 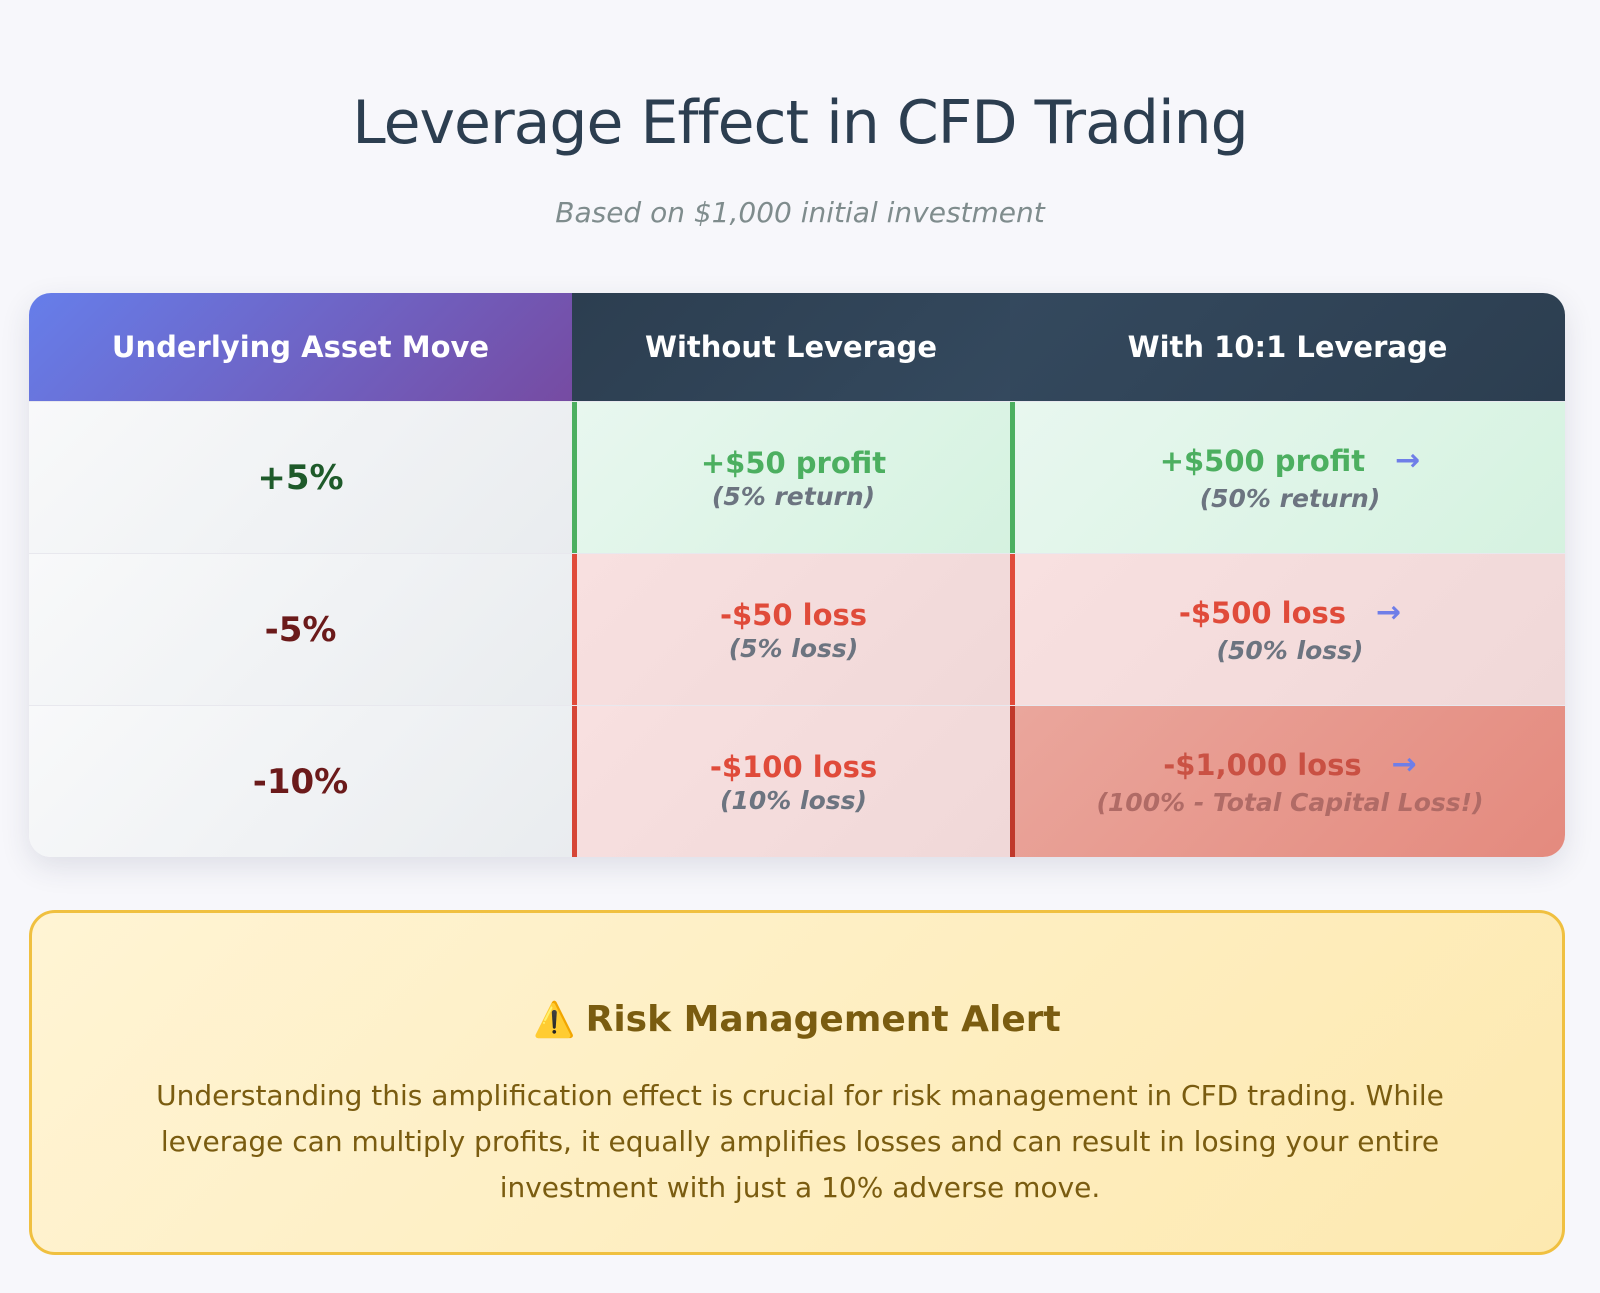 I want to click on with-leverage-note: (50% loss), so click(x=1290, y=650).